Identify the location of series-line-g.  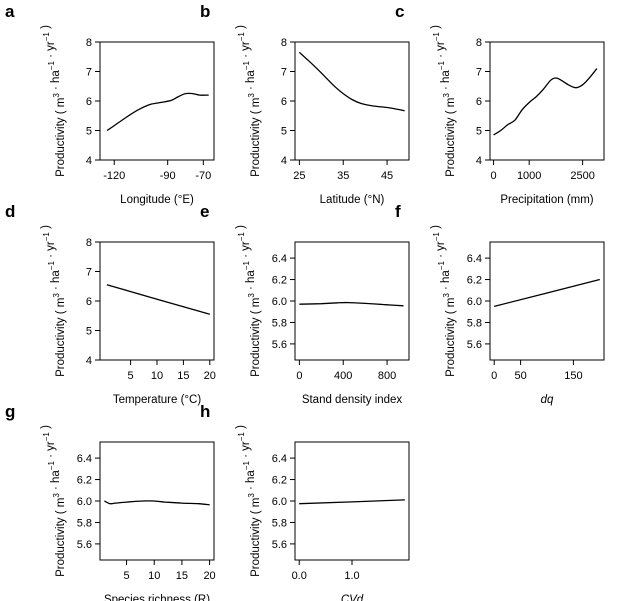
(157, 503).